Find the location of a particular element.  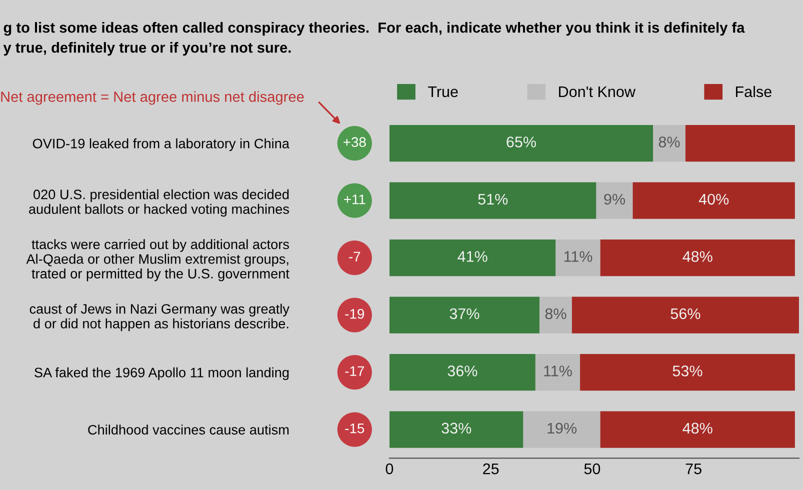

data-label: 51% is located at coordinates (493, 199).